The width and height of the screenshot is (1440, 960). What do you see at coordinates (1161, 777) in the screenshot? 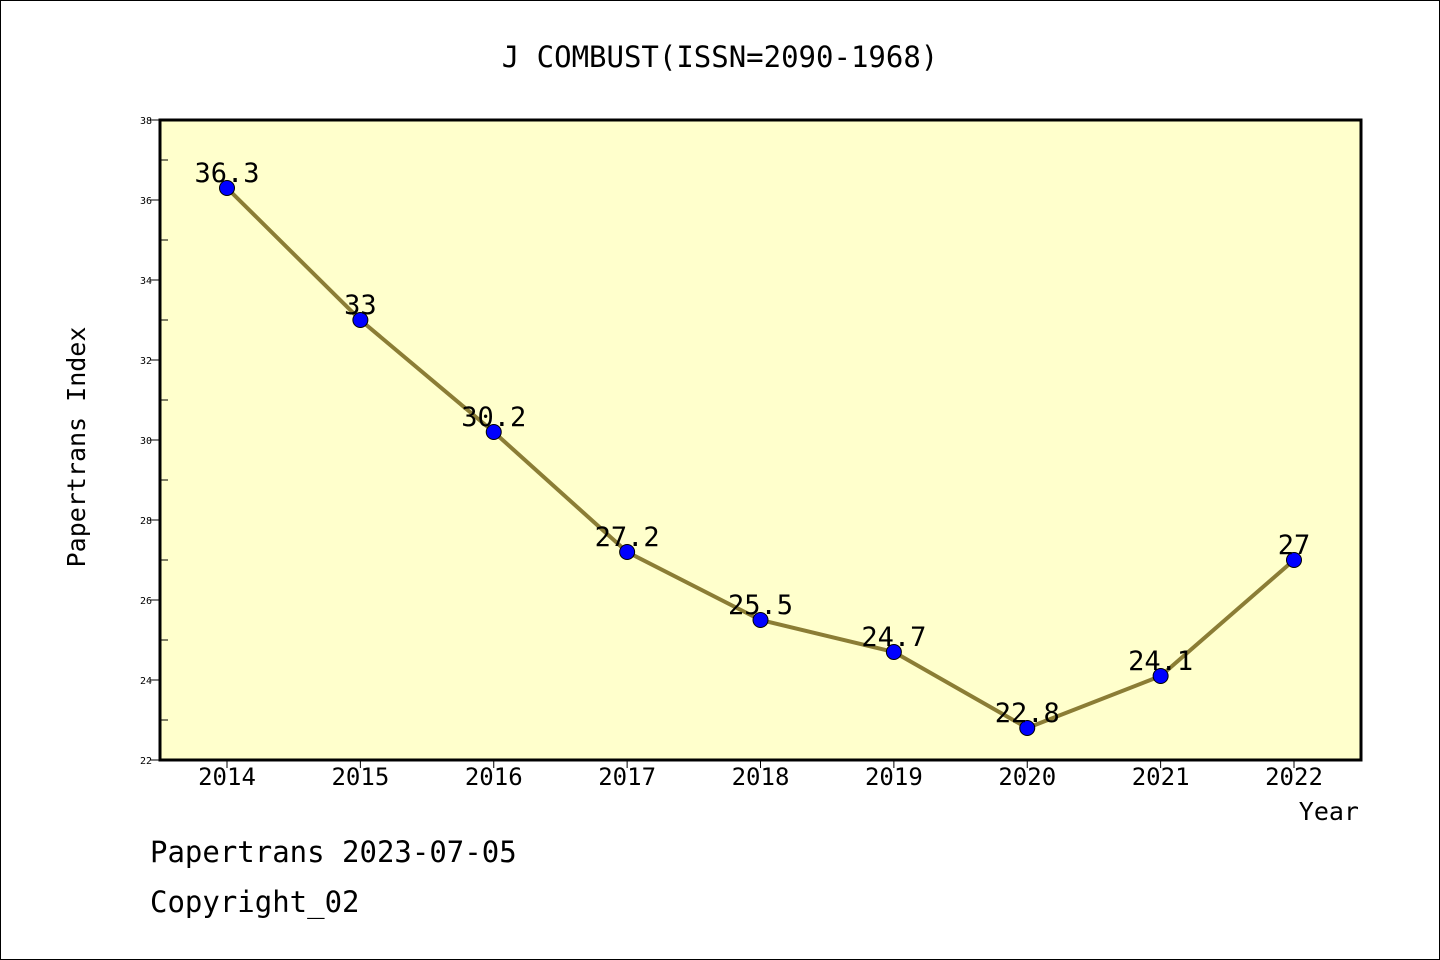
I see `x-tick-label: 2021` at bounding box center [1161, 777].